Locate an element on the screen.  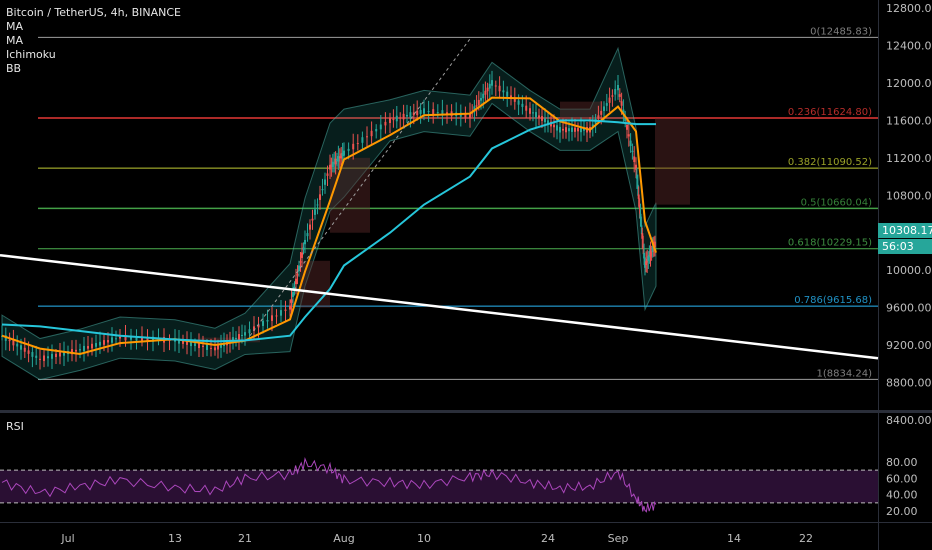
indicator-ma-1: MA is located at coordinates (15, 26).